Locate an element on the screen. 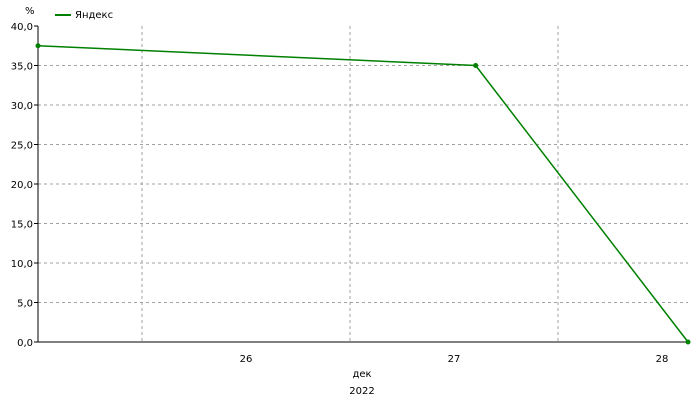 The height and width of the screenshot is (400, 700). legend: Яндекс is located at coordinates (84, 15).